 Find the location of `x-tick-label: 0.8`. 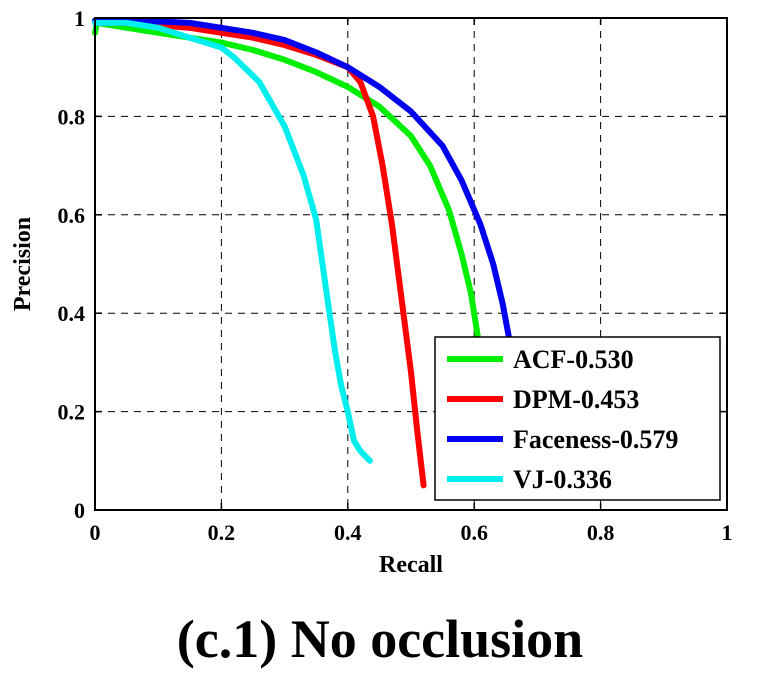

x-tick-label: 0.8 is located at coordinates (601, 532).